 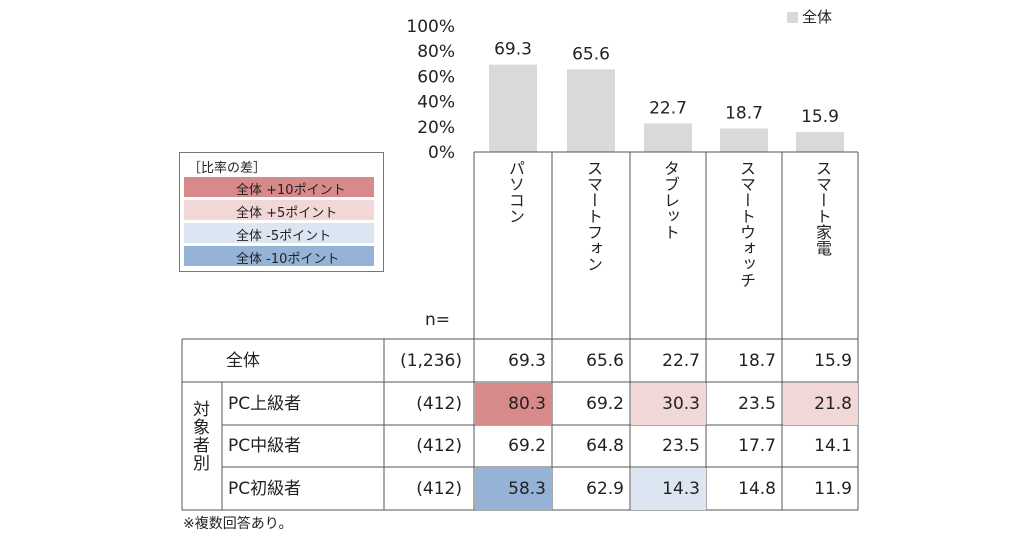 What do you see at coordinates (243, 361) in the screenshot?
I see `row-label: 全体` at bounding box center [243, 361].